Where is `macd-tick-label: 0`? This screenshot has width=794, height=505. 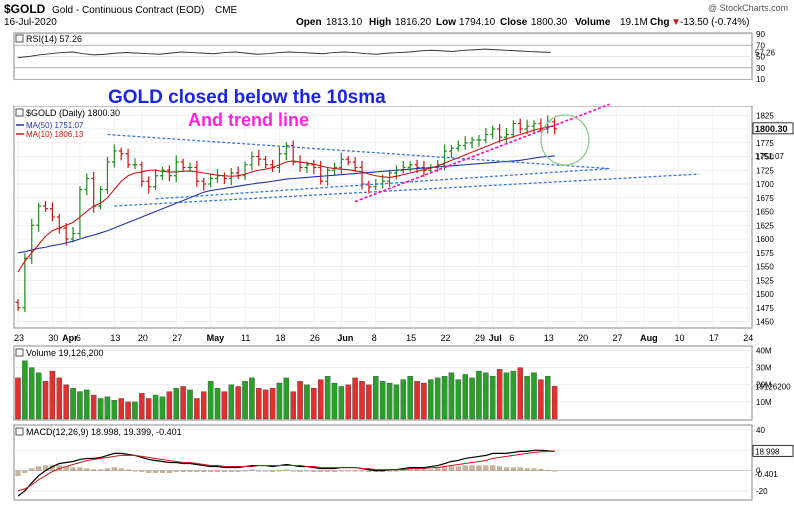 macd-tick-label: 0 is located at coordinates (758, 471).